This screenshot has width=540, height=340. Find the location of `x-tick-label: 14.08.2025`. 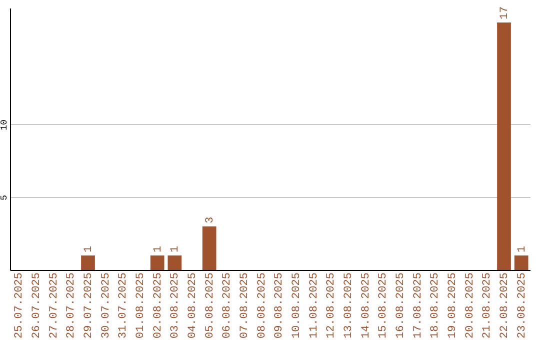

x-tick-label: 14.08.2025 is located at coordinates (366, 305).